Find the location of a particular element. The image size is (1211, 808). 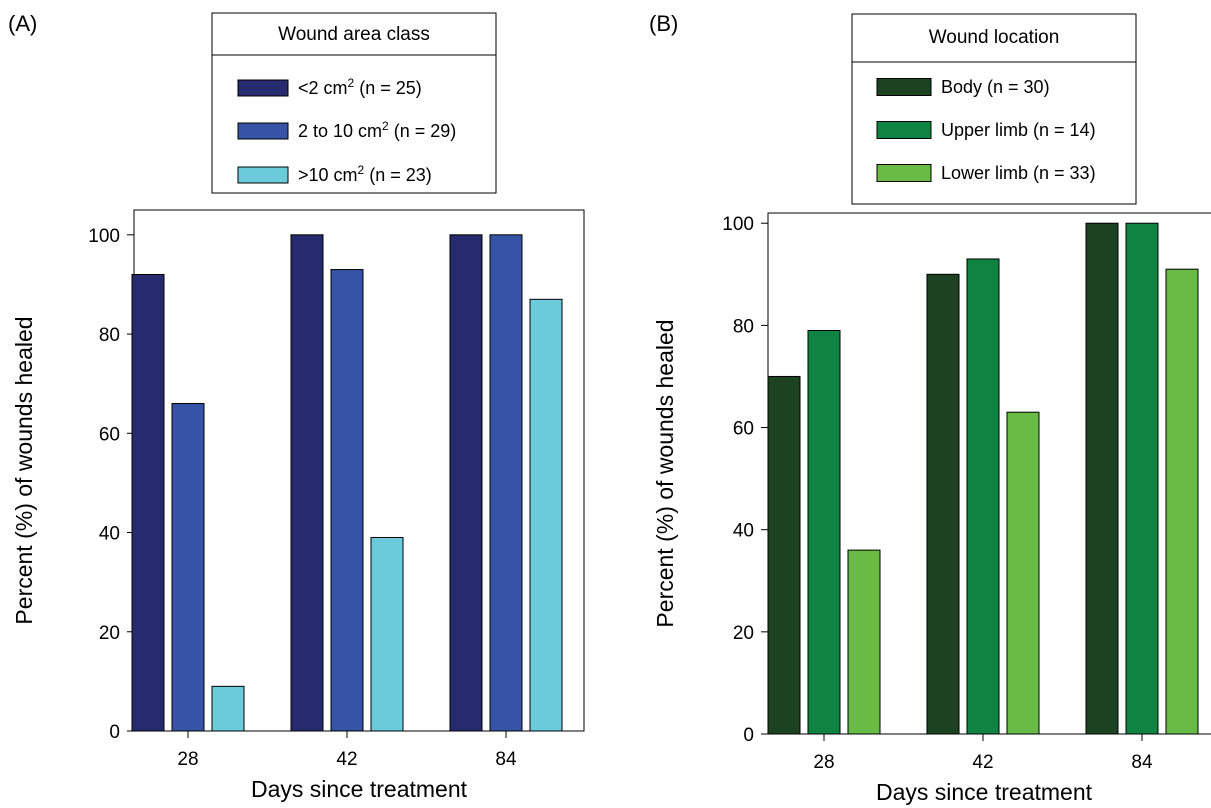

legend-label: <2 cm2 (n = 25) is located at coordinates (360, 87).